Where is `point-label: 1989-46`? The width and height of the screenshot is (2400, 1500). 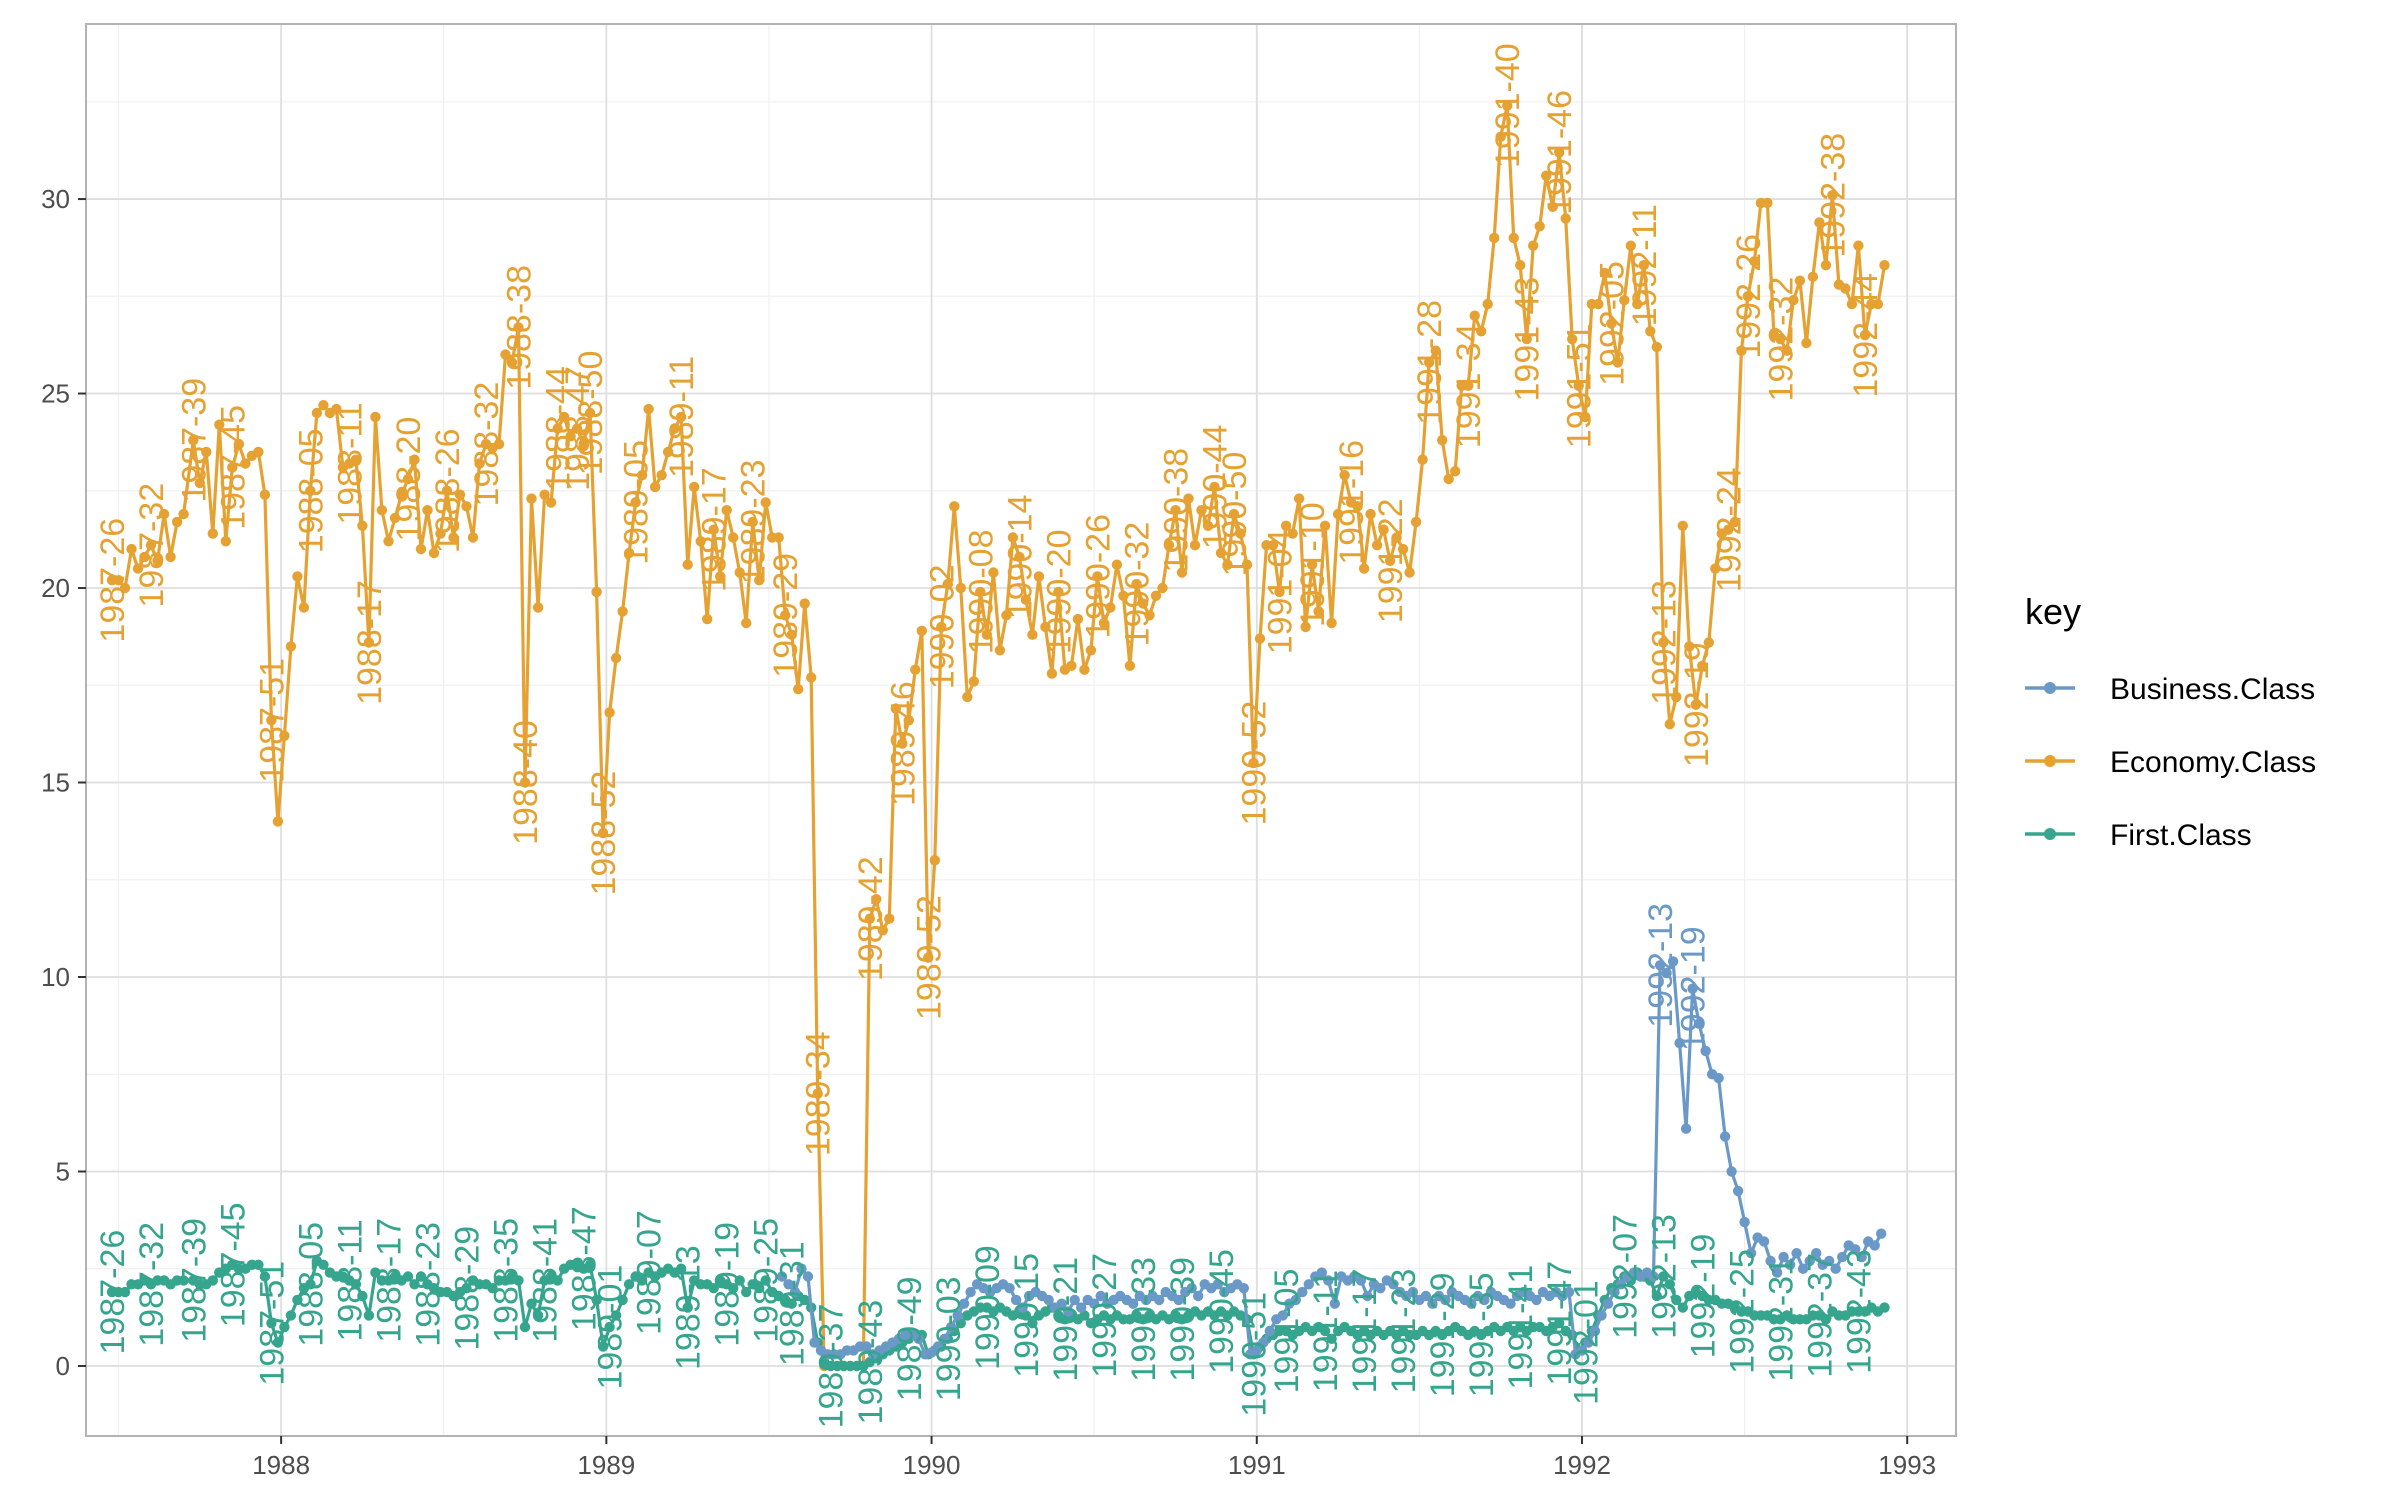
point-label: 1989-46 is located at coordinates (903, 743).